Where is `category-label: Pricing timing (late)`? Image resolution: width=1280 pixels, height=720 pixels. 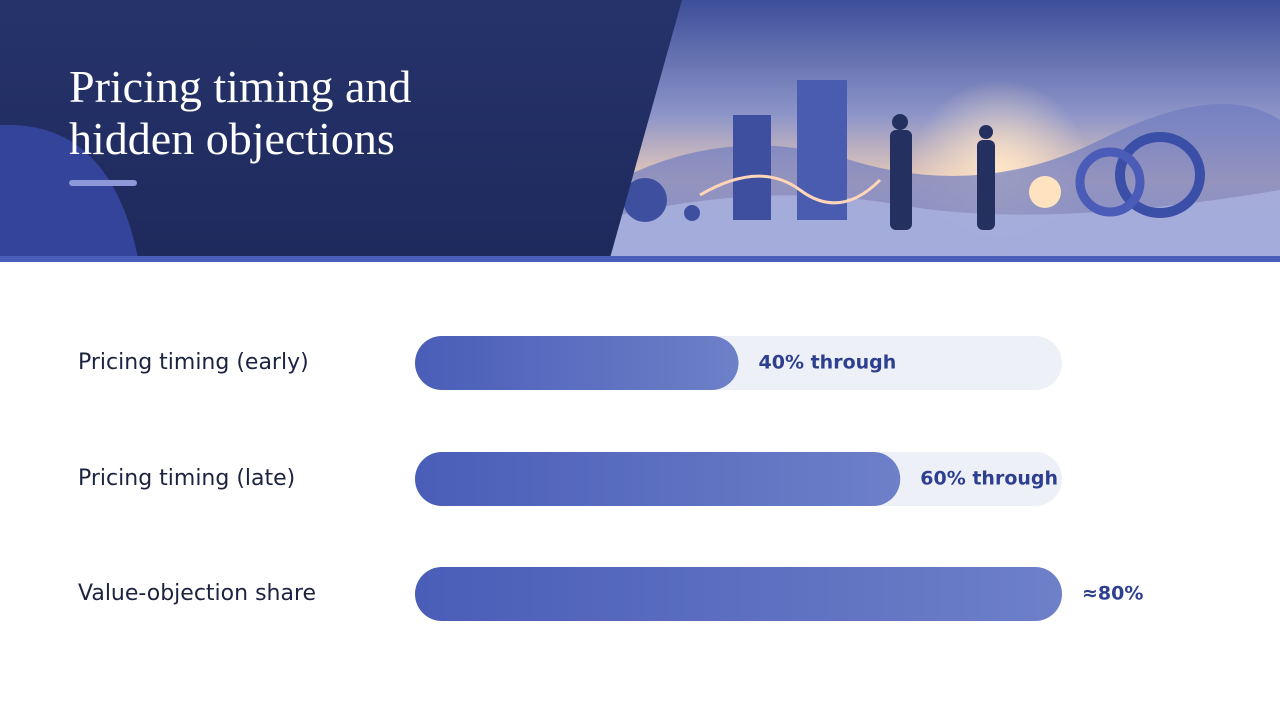
category-label: Pricing timing (late) is located at coordinates (186, 478).